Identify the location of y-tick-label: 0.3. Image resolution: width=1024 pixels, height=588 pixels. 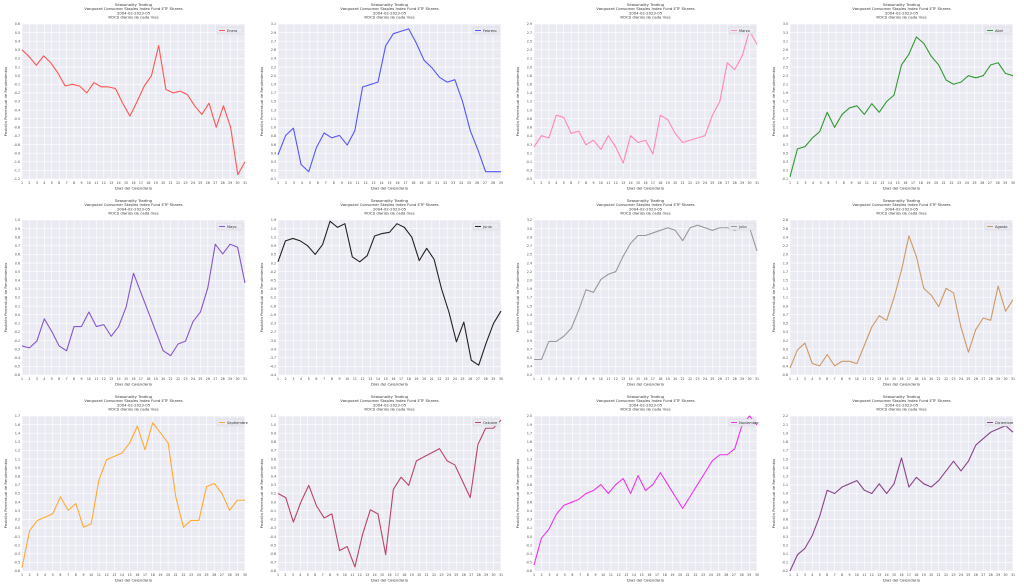
(785, 332).